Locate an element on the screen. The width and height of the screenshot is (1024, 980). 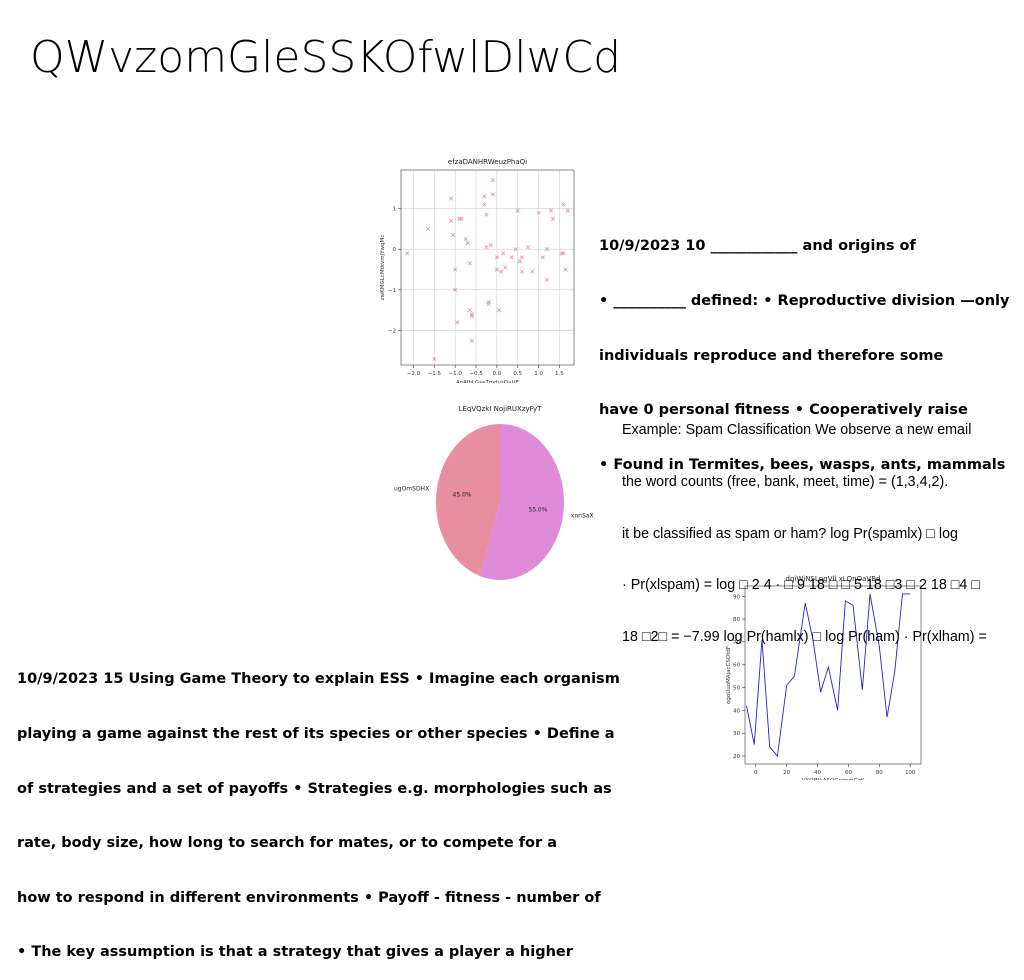
x-tick-label: −2.0 is located at coordinates (414, 374).